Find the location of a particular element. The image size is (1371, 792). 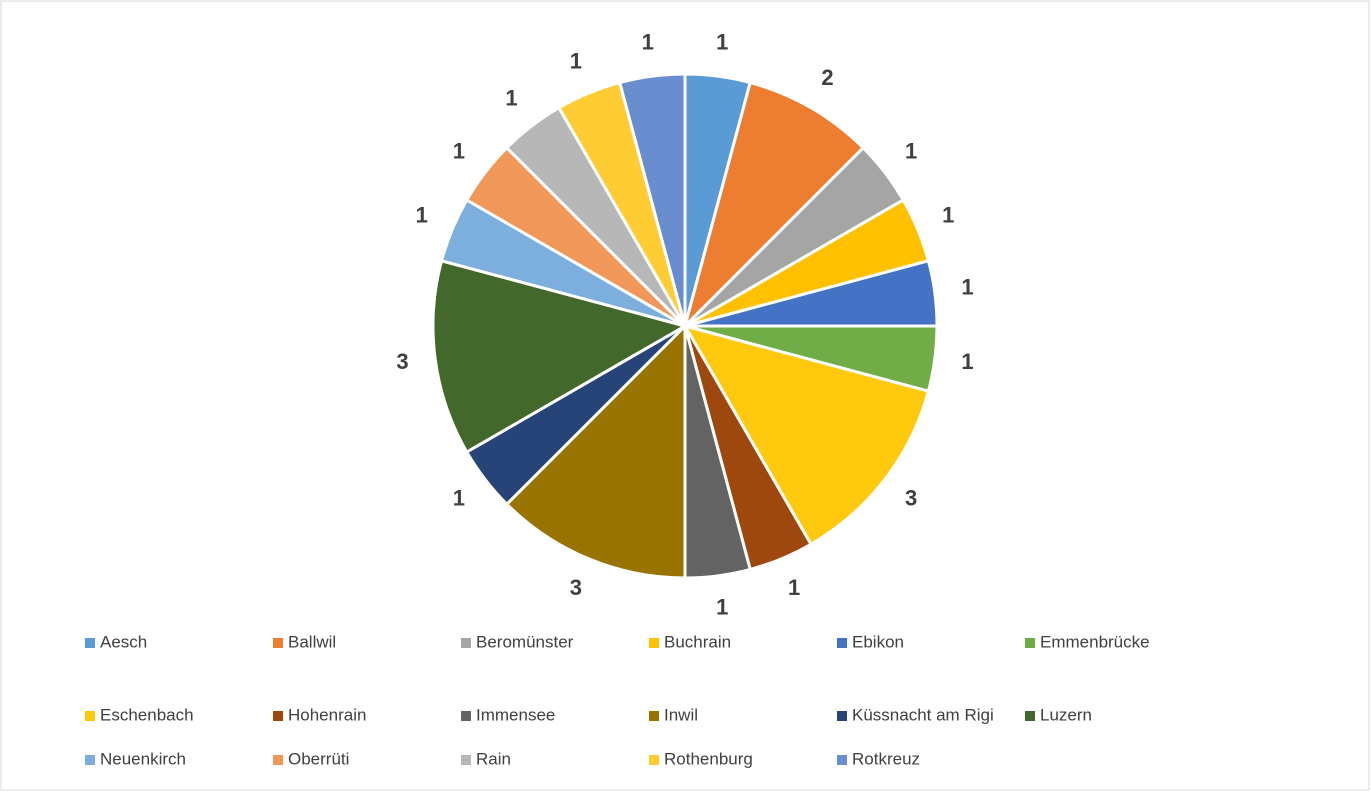

legend-label: Küssnacht am Rigi is located at coordinates (923, 714).